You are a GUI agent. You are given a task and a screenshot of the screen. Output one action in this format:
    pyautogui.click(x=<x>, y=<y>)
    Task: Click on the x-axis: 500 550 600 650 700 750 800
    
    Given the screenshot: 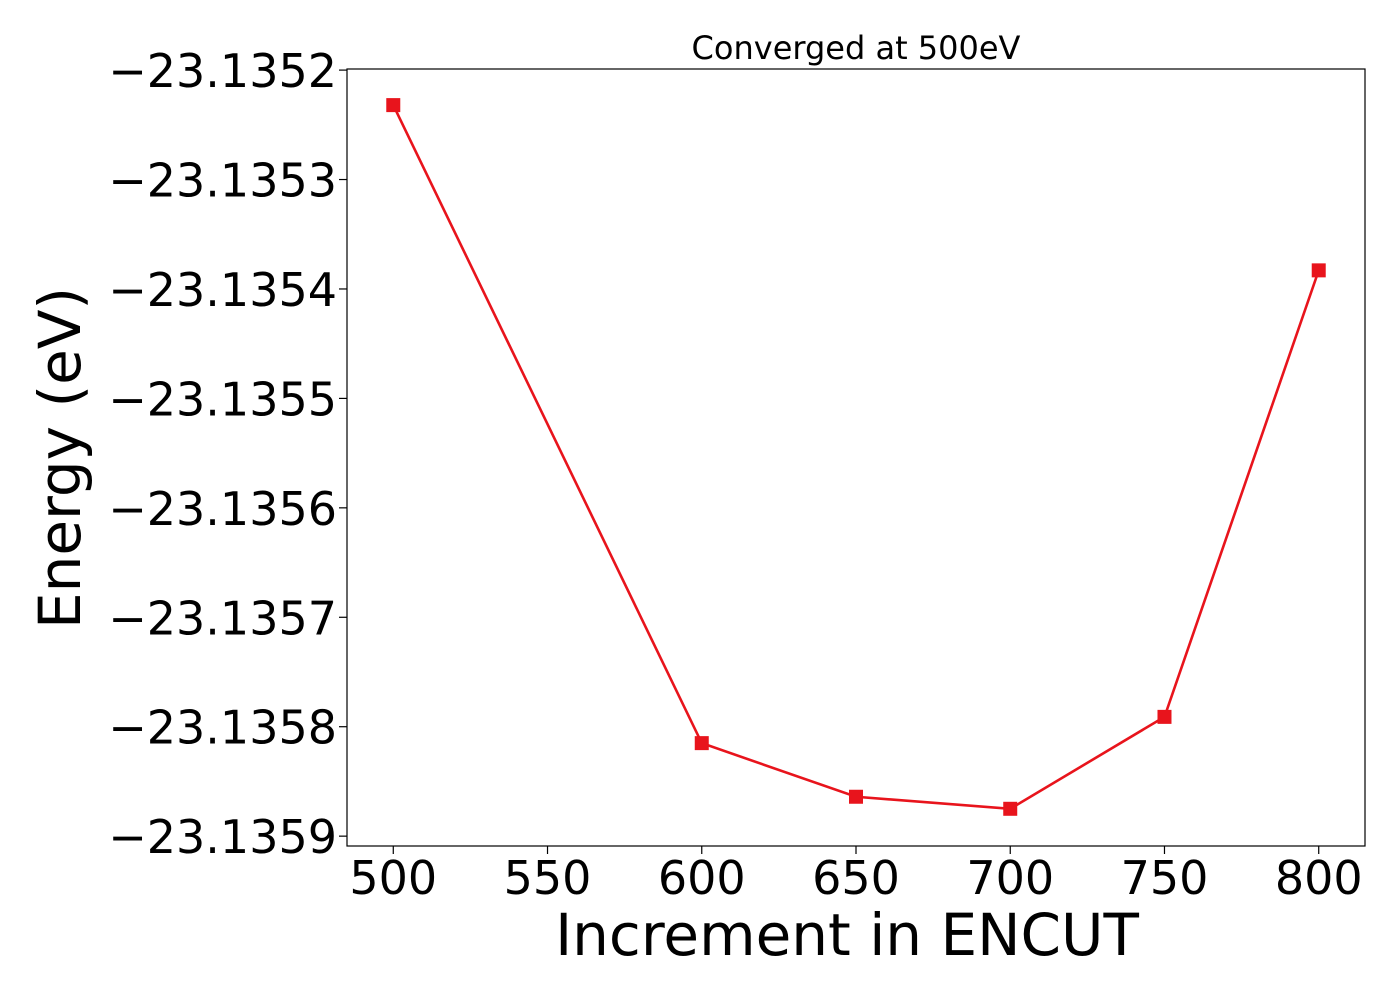 What is the action you would take?
    pyautogui.click(x=856, y=875)
    